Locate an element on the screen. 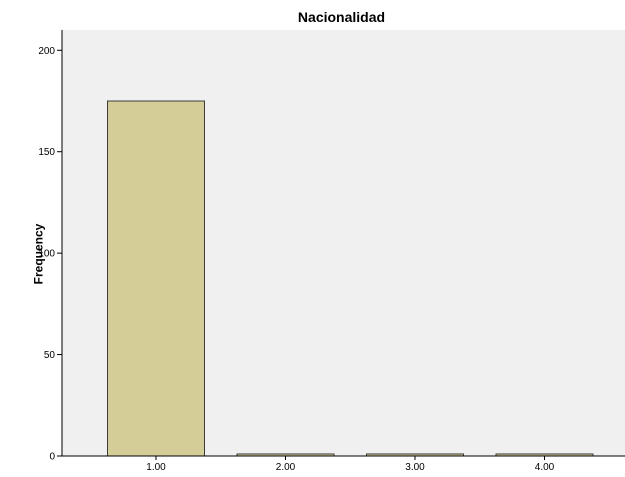 The width and height of the screenshot is (625, 477). y-tick-label-50: 50 is located at coordinates (50, 355).